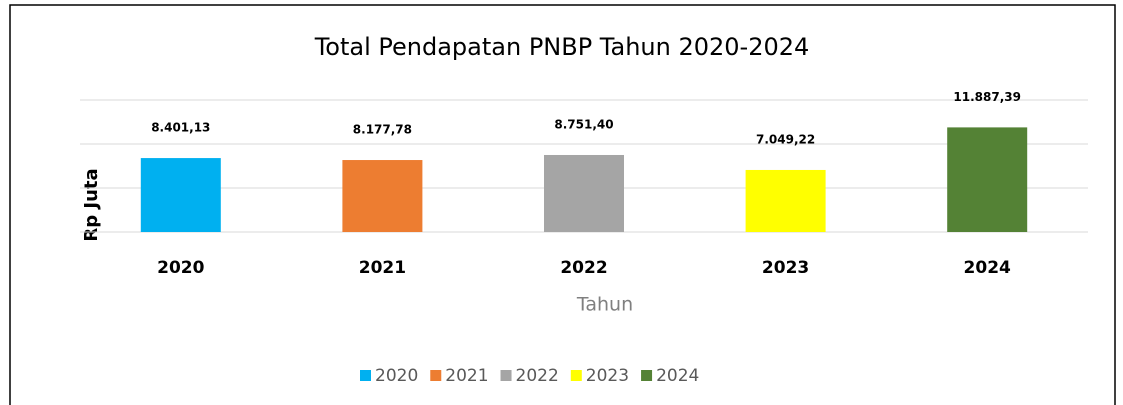  What do you see at coordinates (180, 128) in the screenshot?
I see `value-label: 8.401,13` at bounding box center [180, 128].